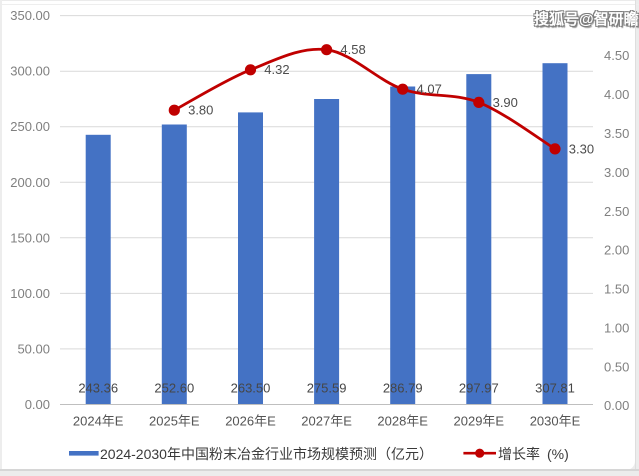 The height and width of the screenshot is (476, 639). I want to click on svg-text: 150.00, so click(30, 237).